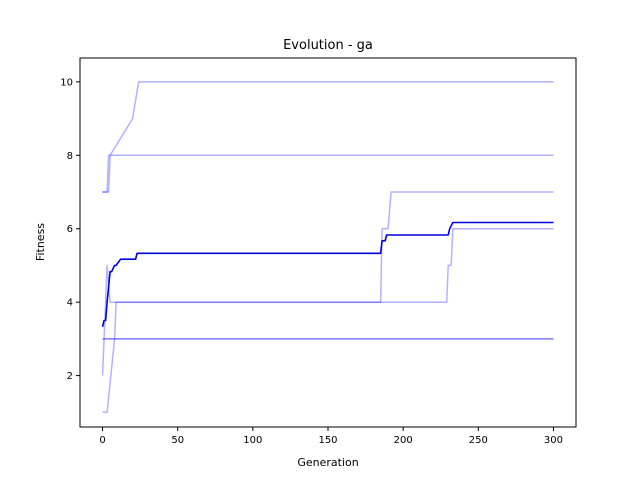 Image resolution: width=640 pixels, height=480 pixels. Describe the element at coordinates (70, 156) in the screenshot. I see `y-tick-label: 8` at that location.